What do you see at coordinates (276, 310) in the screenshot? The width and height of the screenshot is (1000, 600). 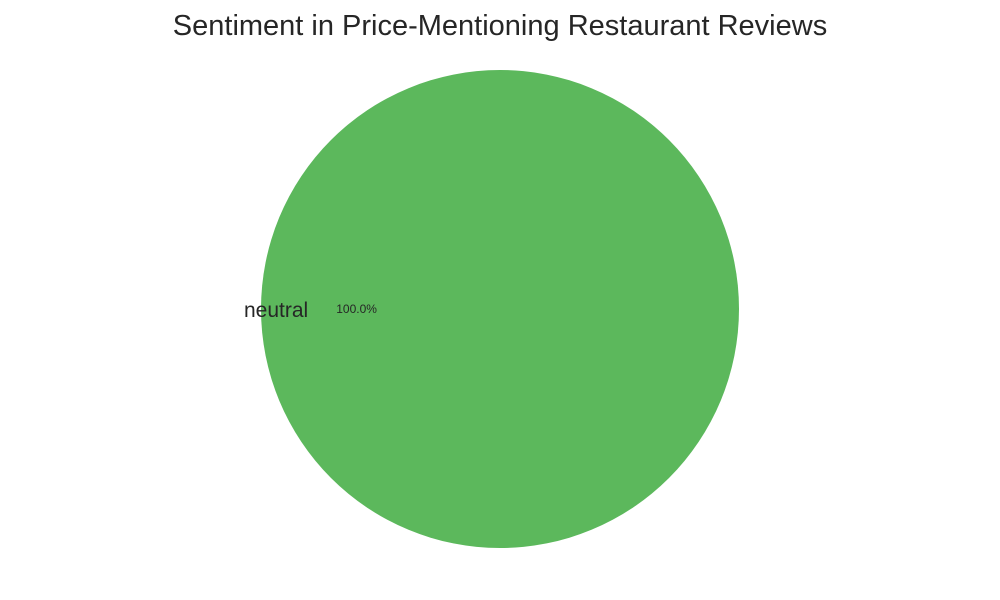 I see `pie-slice-category-label: neutral` at bounding box center [276, 310].